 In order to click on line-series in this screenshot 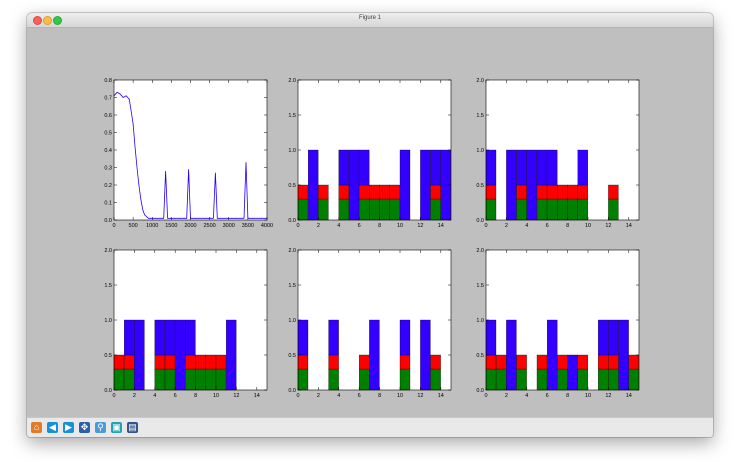, I will do `click(190, 155)`.